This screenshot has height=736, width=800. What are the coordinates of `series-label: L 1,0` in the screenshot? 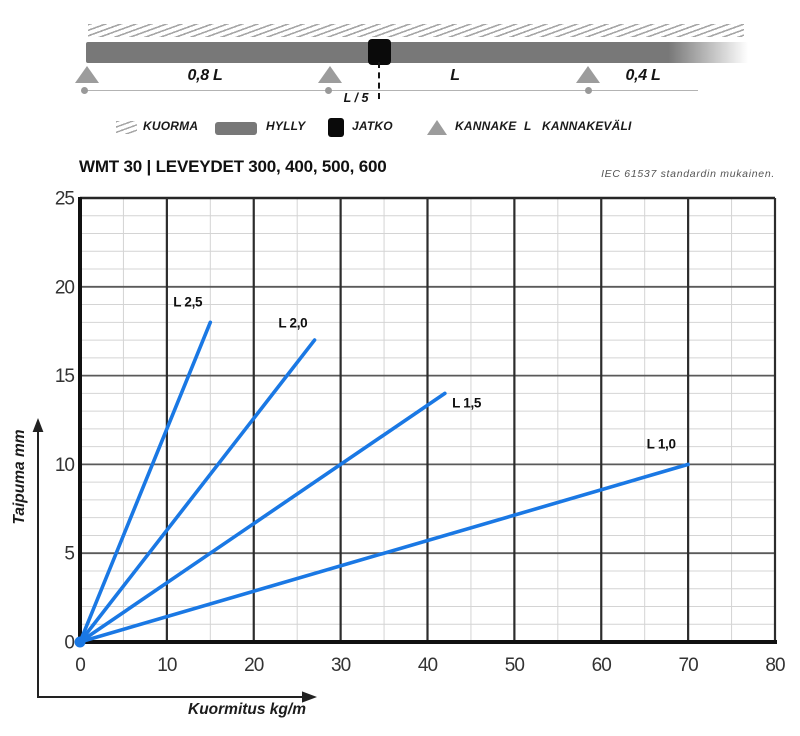 It's located at (661, 443).